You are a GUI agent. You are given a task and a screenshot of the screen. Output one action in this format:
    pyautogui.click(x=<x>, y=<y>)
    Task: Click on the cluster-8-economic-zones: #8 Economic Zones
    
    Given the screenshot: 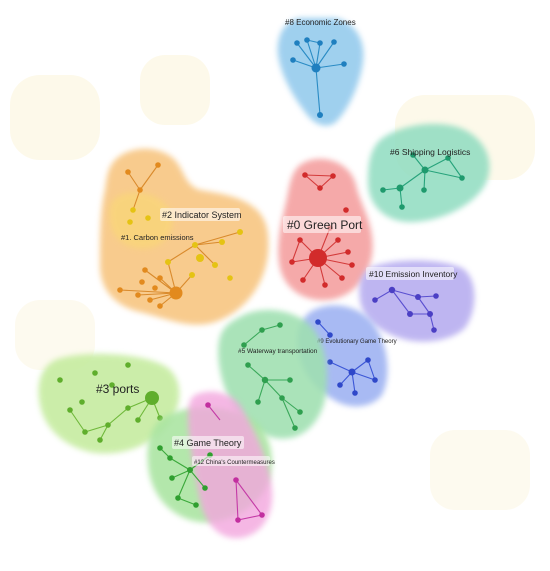 What is the action you would take?
    pyautogui.click(x=320, y=72)
    